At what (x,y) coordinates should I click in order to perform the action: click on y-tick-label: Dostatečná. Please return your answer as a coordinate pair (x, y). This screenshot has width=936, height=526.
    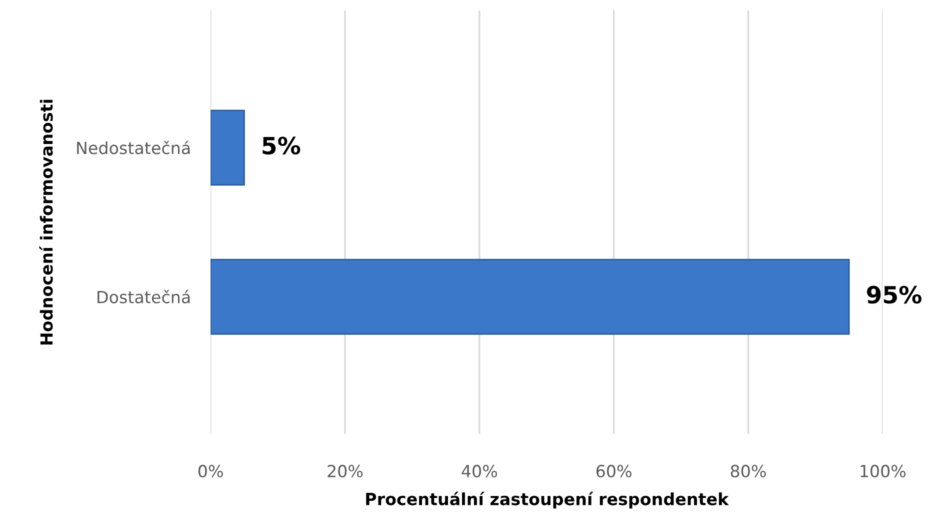
    Looking at the image, I should click on (144, 297).